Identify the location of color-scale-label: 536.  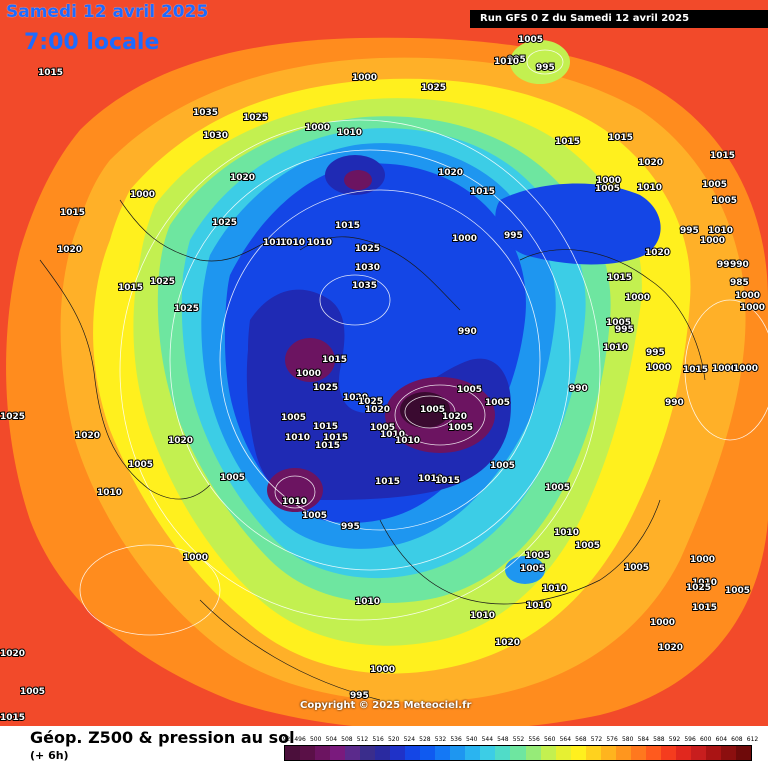
(456, 739).